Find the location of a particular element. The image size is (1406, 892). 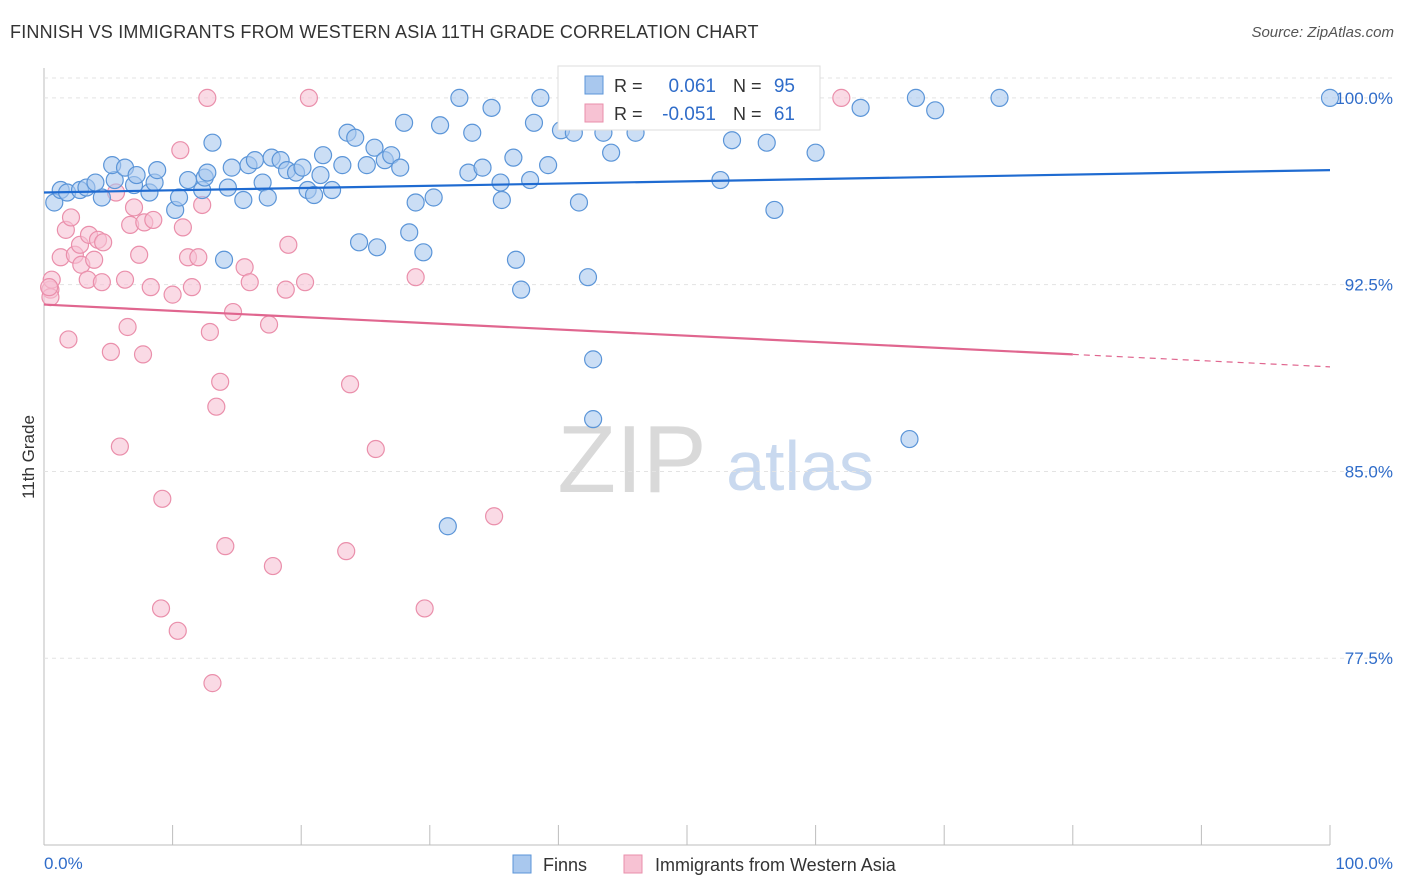

stats-legend: R = 0.061 N = 95 R = -0.051 N = 61 is located at coordinates (689, 98).